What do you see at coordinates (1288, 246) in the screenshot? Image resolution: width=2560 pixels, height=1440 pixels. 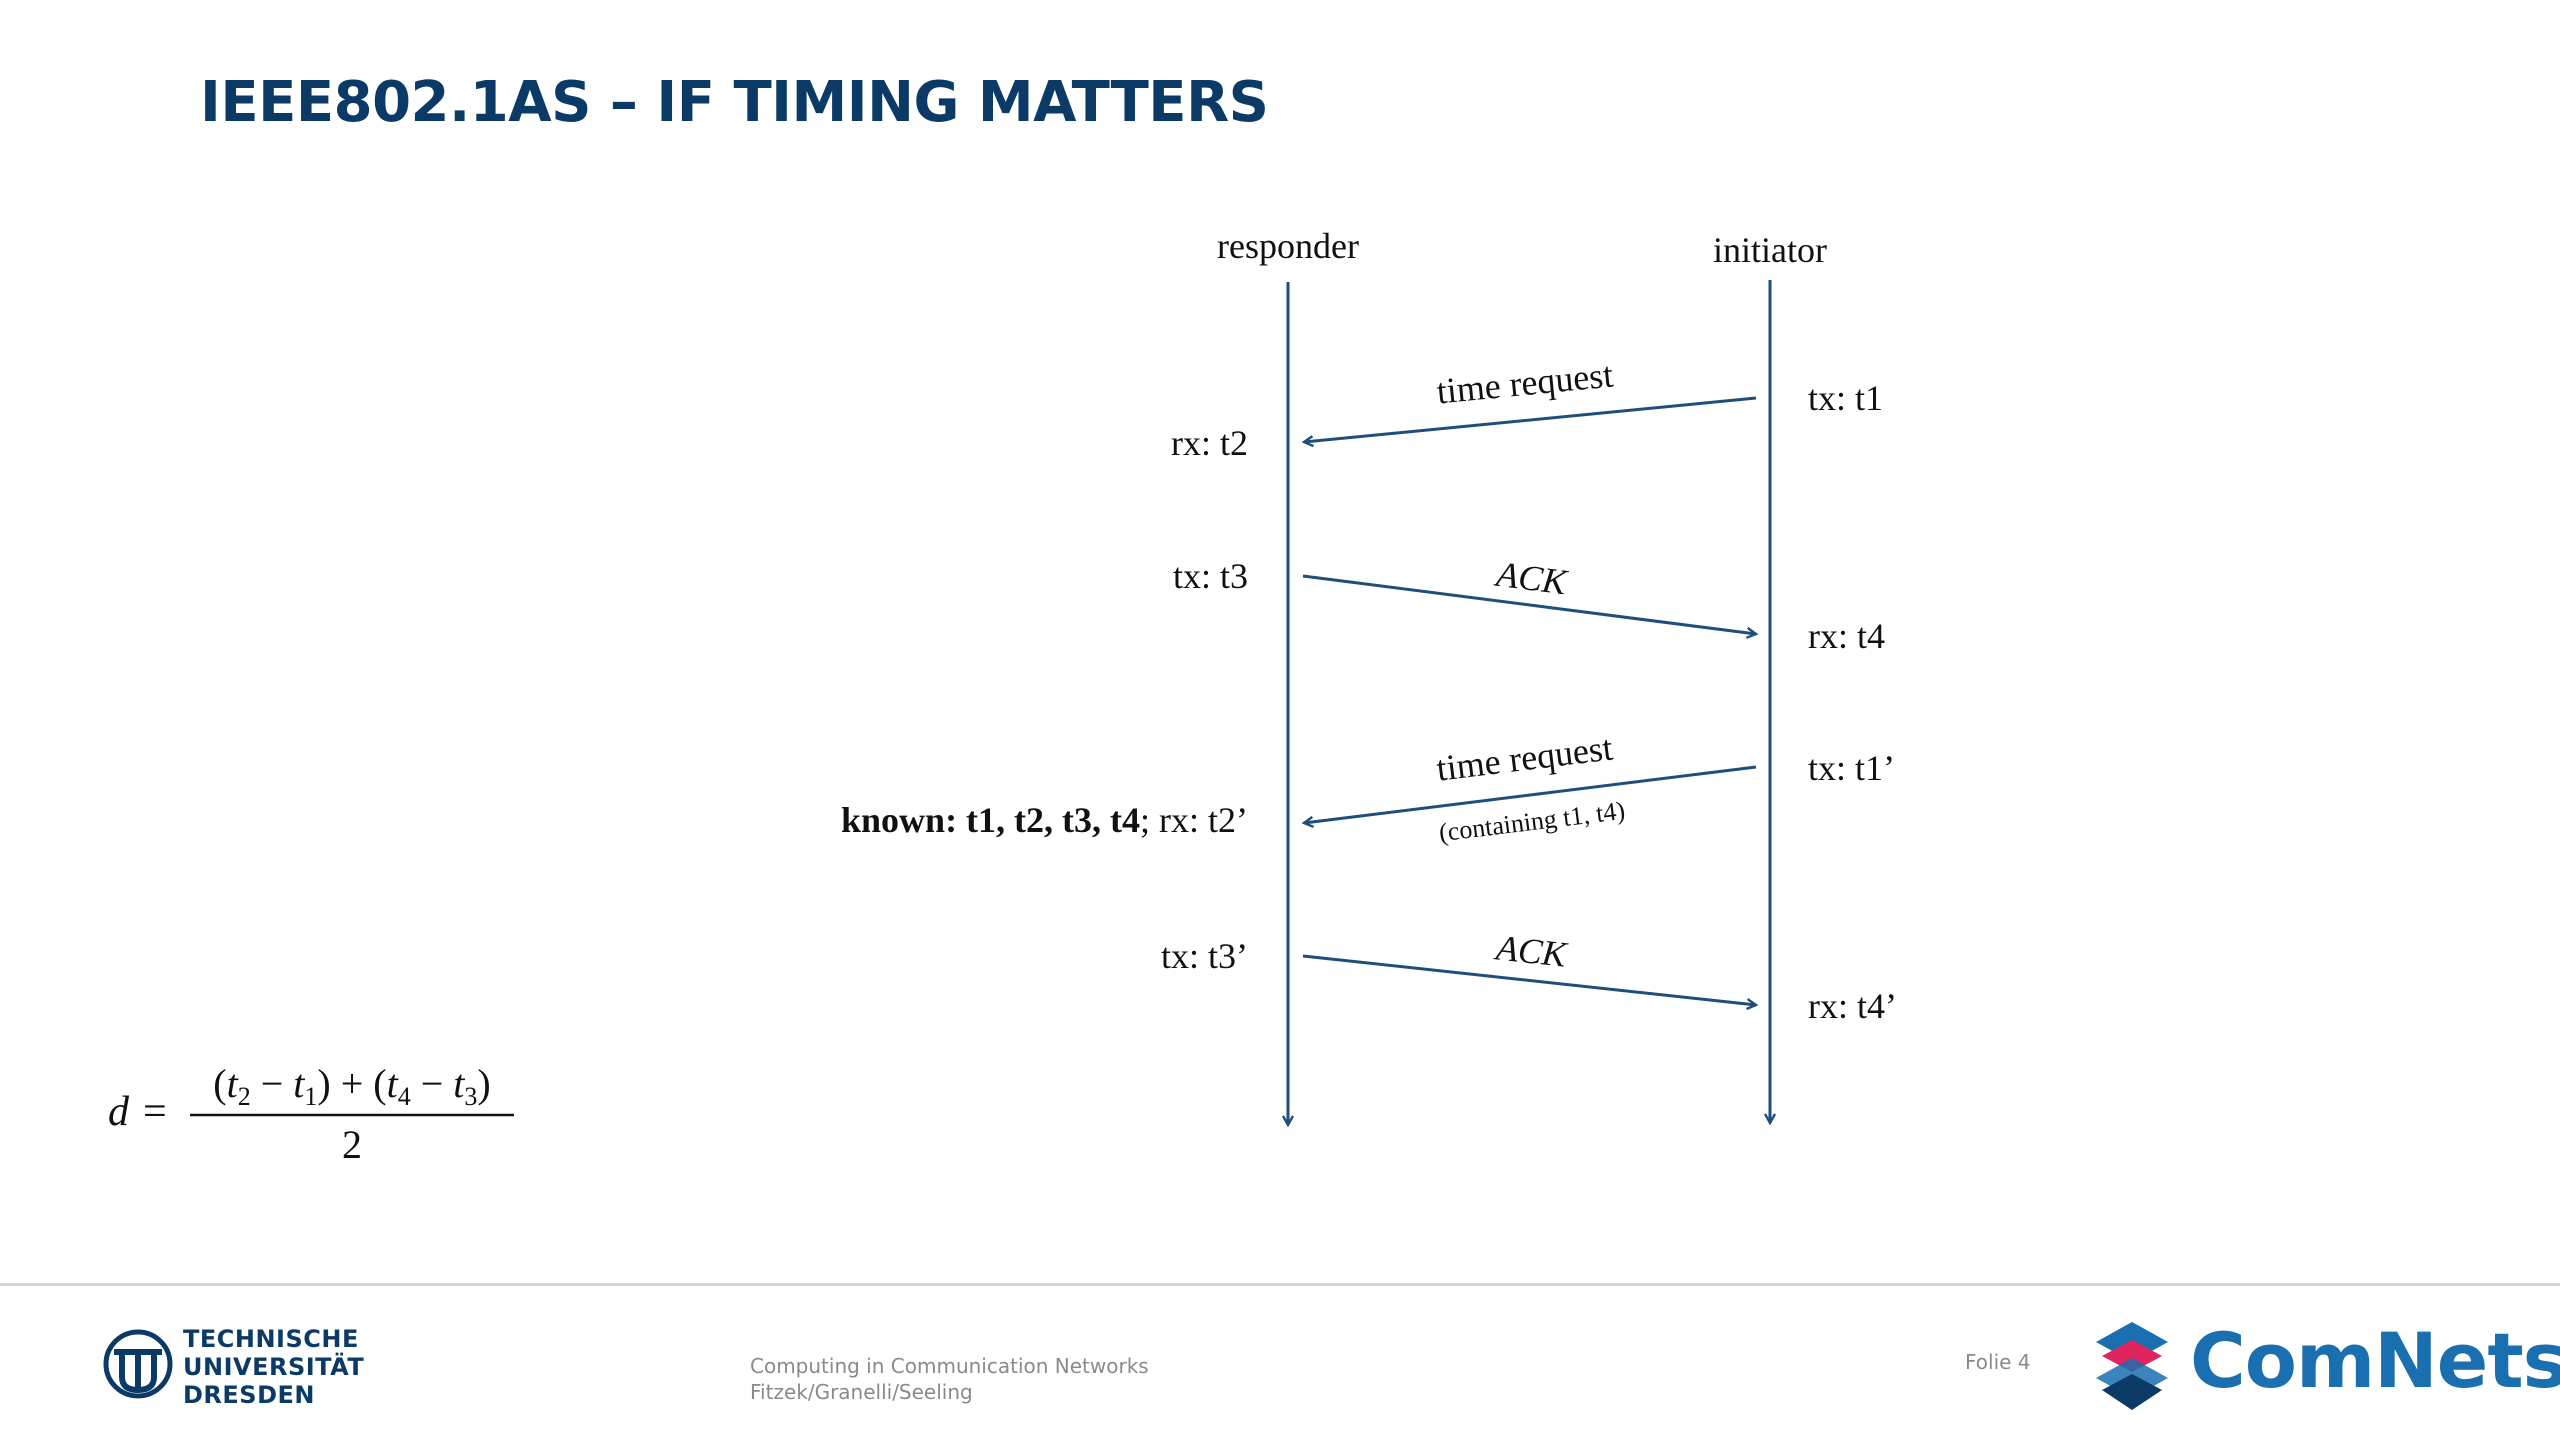 I see `lane-label-responder: responder` at bounding box center [1288, 246].